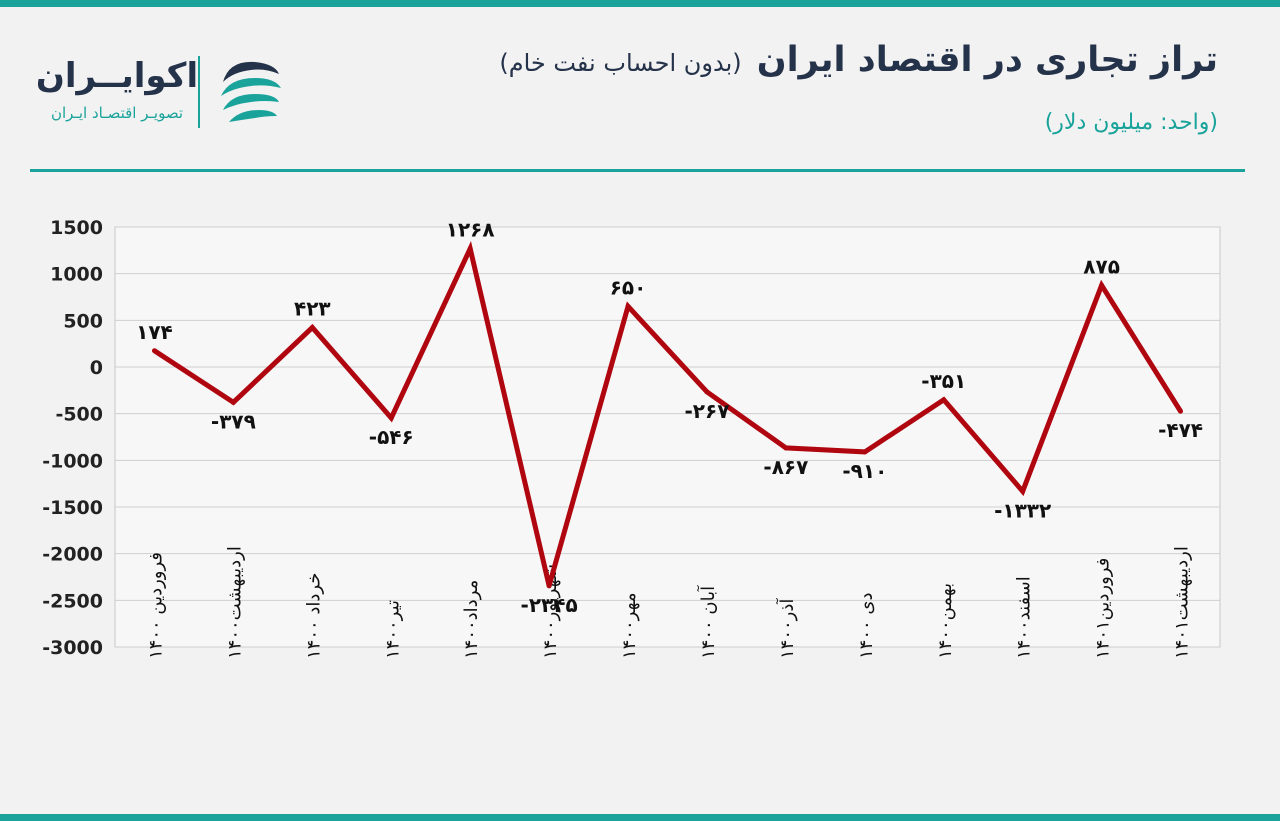 The height and width of the screenshot is (821, 1280). I want to click on x-tick-label: مهر۱۴۰۰, so click(629, 625).